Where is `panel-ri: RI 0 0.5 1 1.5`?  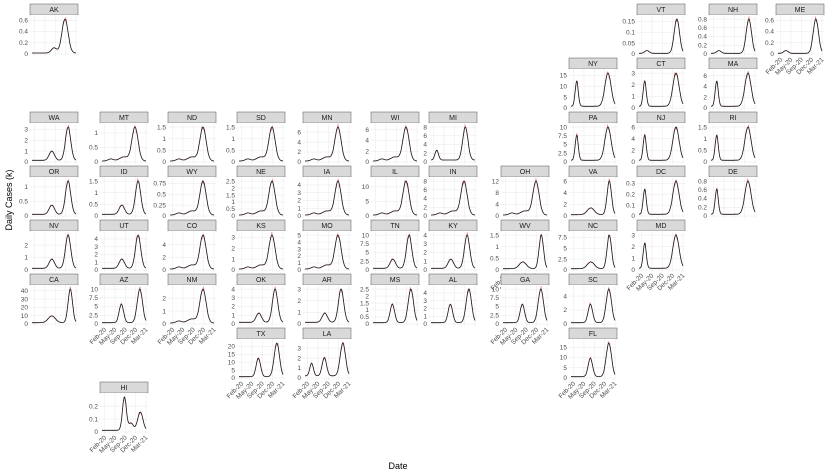
panel-ri: RI 0 0.5 1 1.5 is located at coordinates (728, 138).